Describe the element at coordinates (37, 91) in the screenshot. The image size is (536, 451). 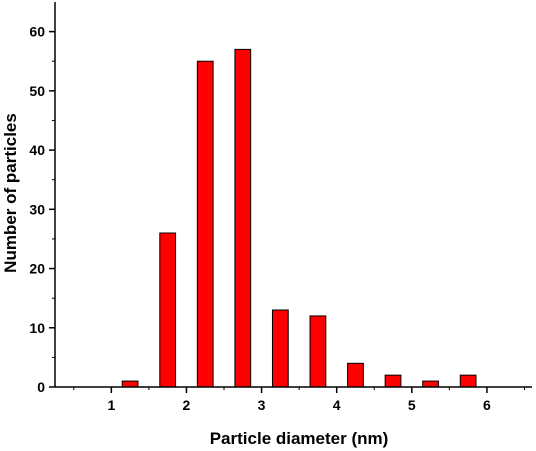
I see `y-tick-label: 50` at that location.